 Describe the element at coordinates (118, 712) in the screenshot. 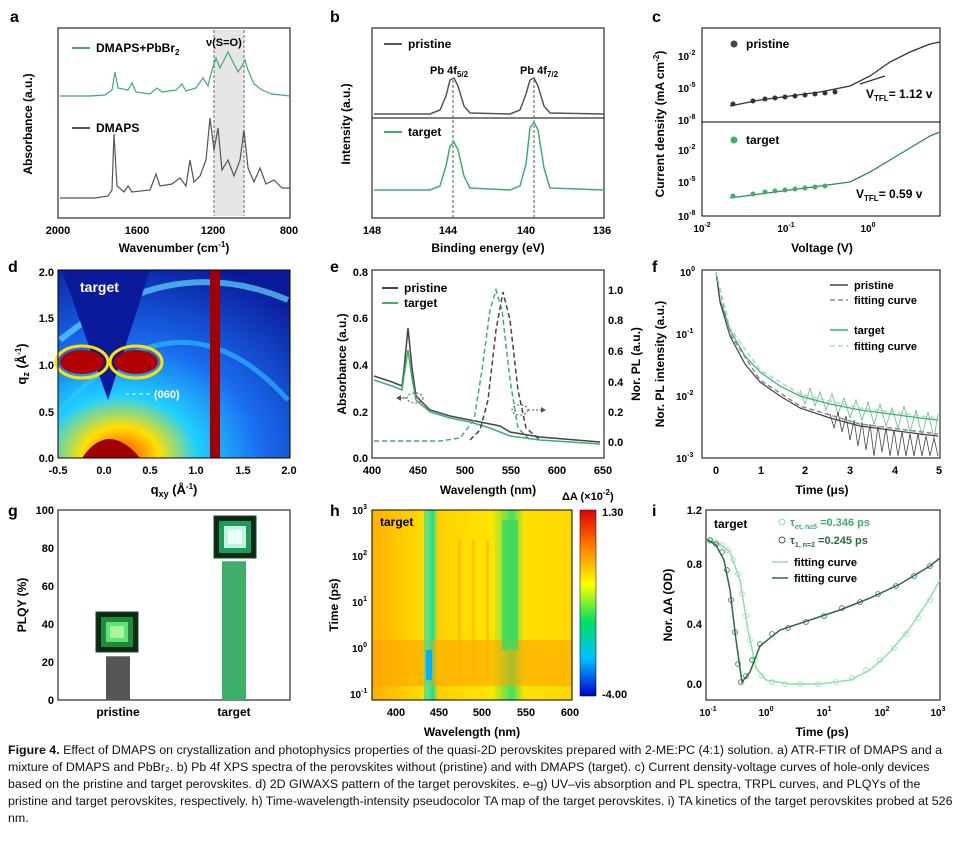

I see `x-label-pristine: pristine` at that location.